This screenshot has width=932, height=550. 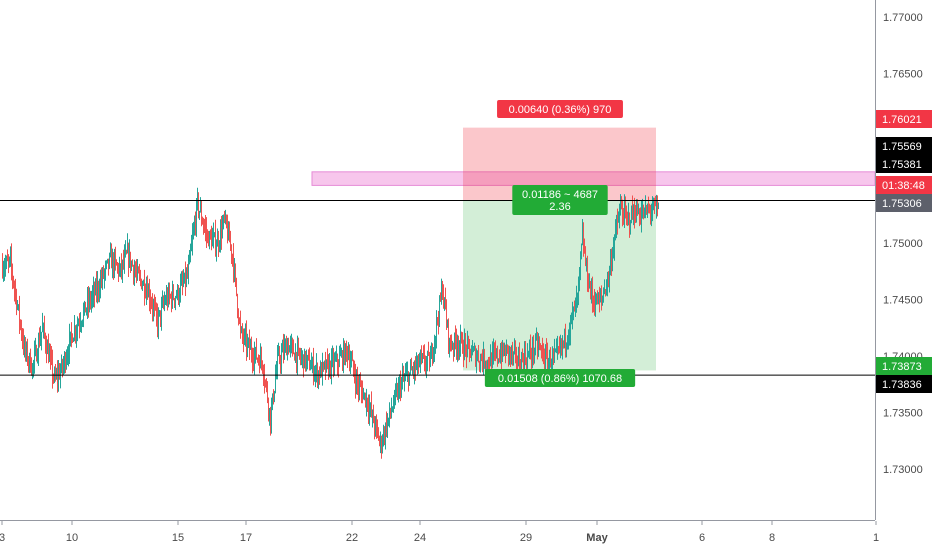 What do you see at coordinates (439, 532) in the screenshot?
I see `time-axis: 3 10 15 17 22 24 29 May 6 8 1` at bounding box center [439, 532].